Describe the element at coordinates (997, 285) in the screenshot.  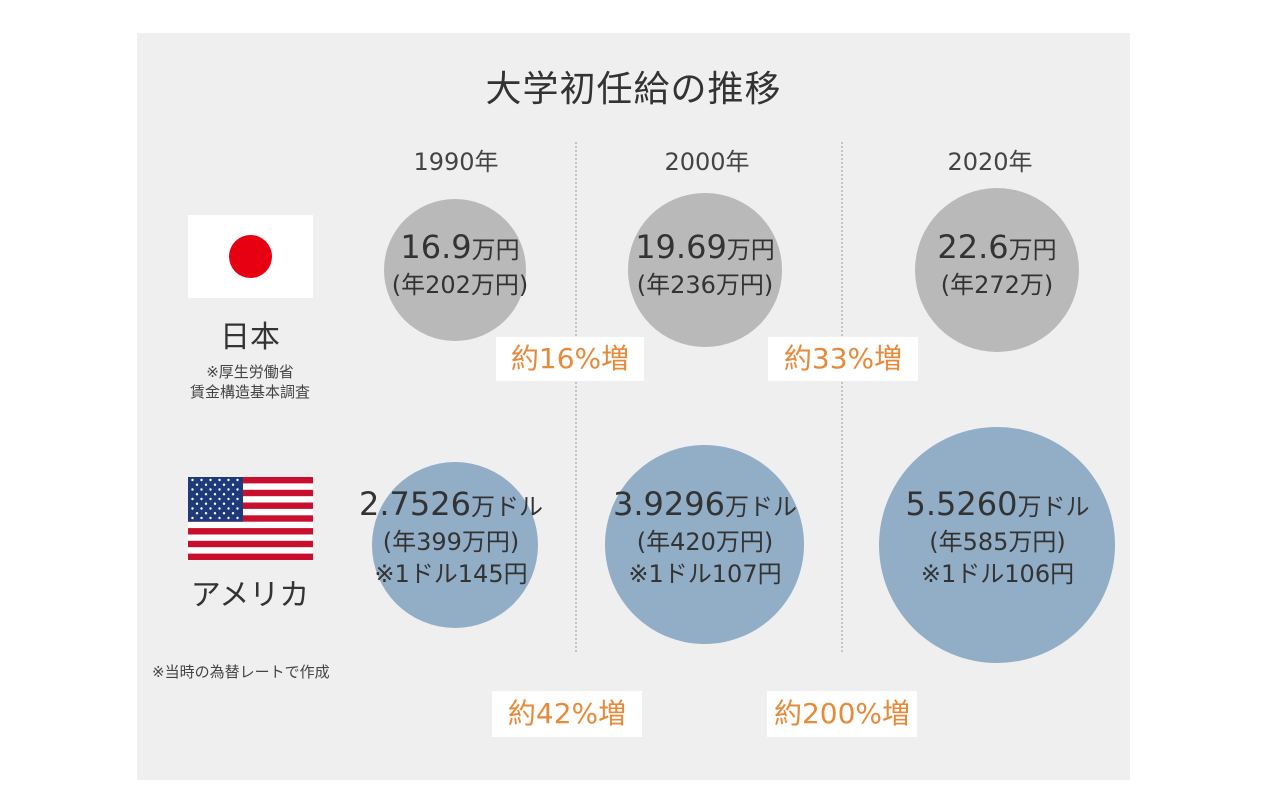
I see `japan-annual-2020: (年272万)` at that location.